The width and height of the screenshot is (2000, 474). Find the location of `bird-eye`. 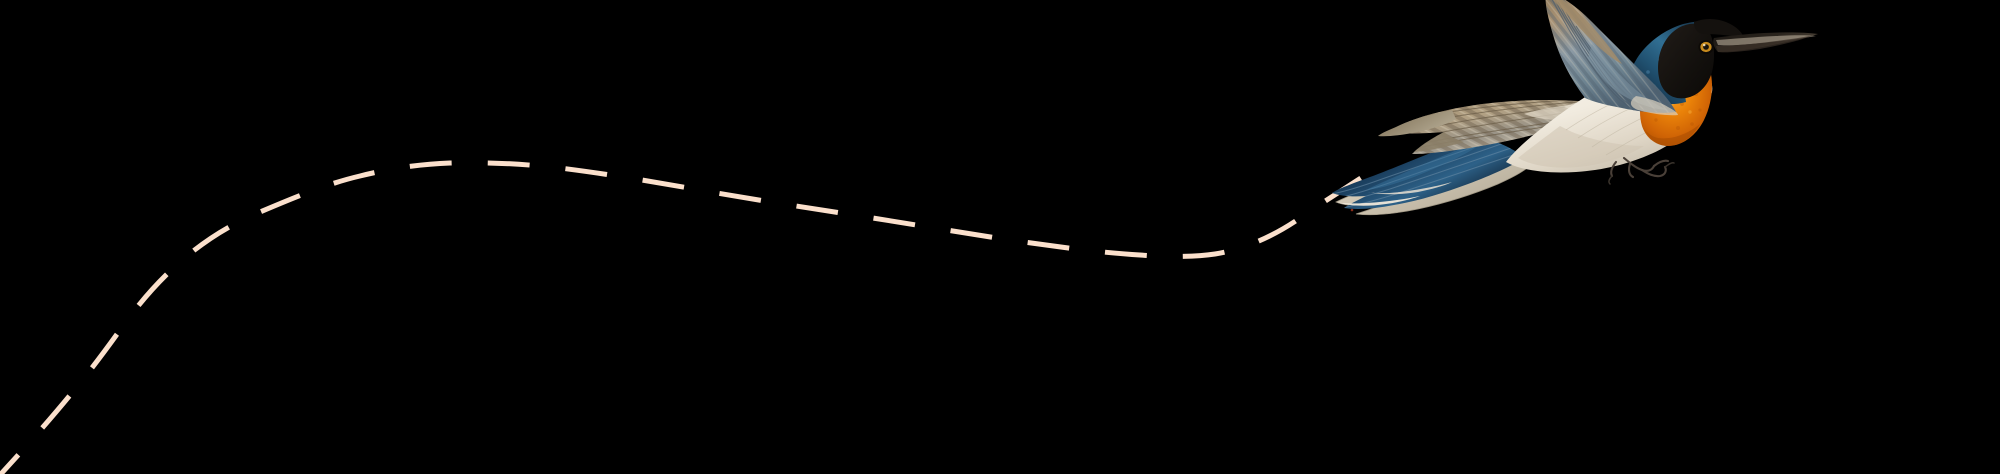

bird-eye is located at coordinates (1706, 47).